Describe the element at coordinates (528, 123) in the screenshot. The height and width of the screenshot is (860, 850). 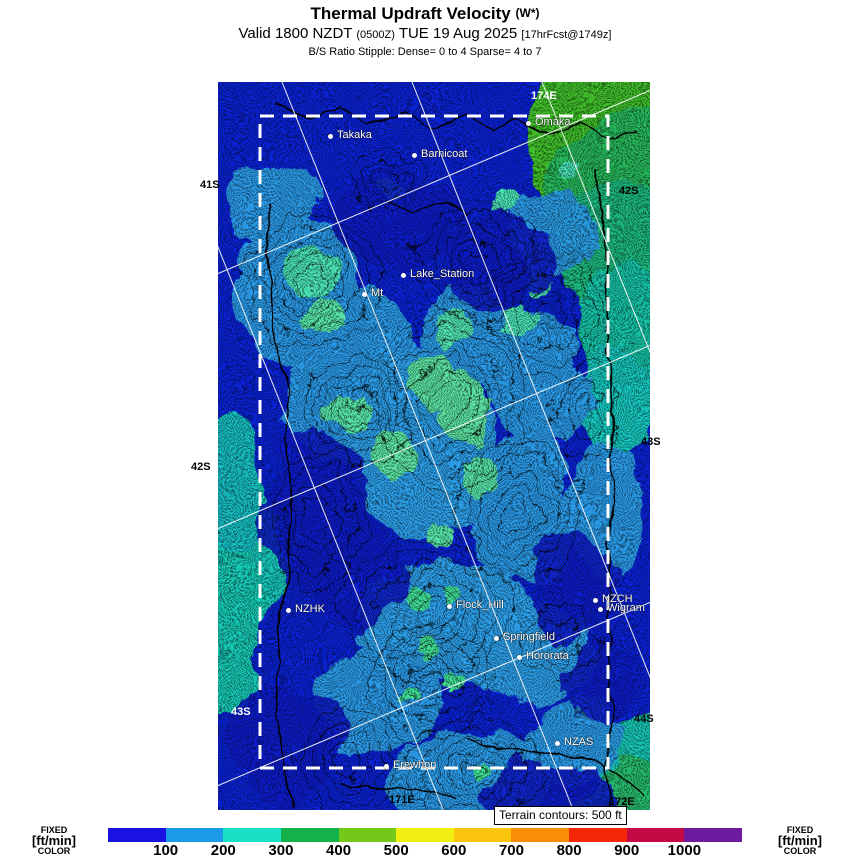
I see `place-dot-omaka` at that location.